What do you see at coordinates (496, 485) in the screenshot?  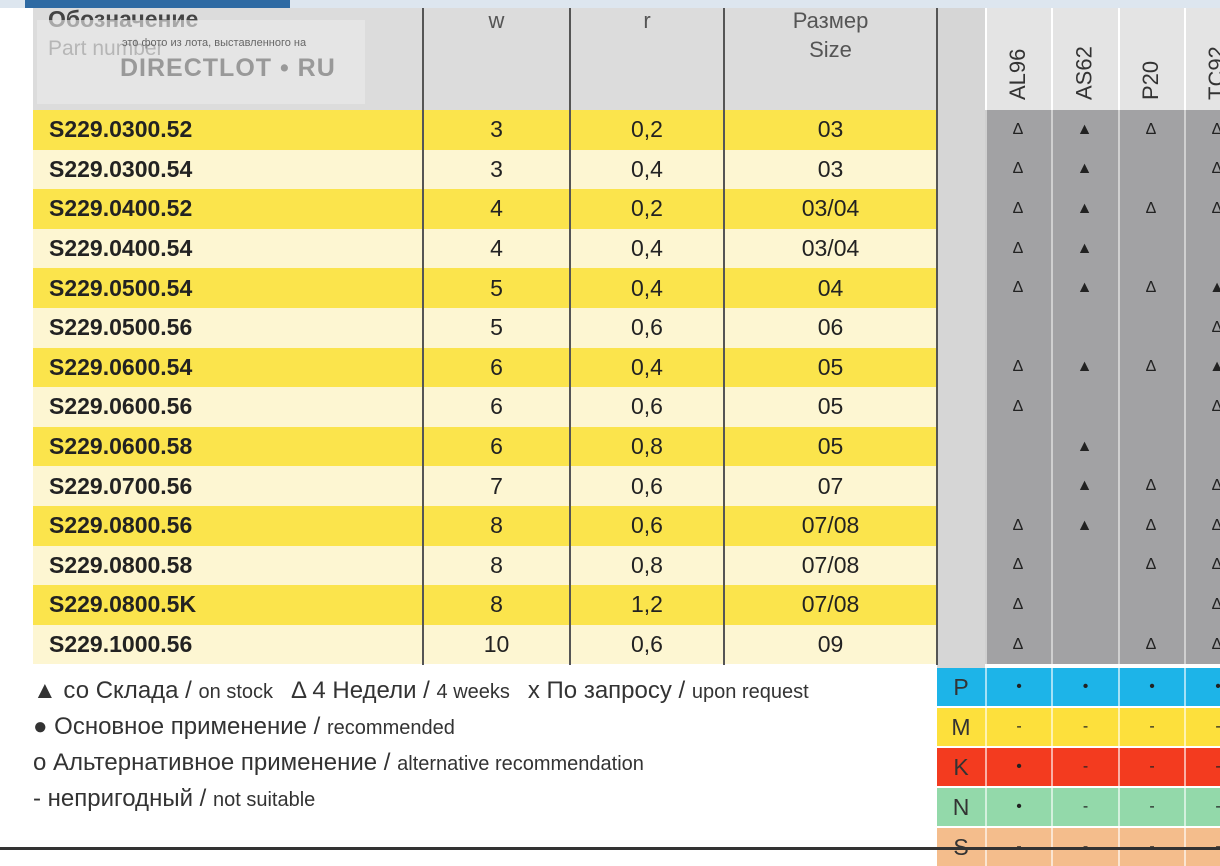 I see `cell: 7` at bounding box center [496, 485].